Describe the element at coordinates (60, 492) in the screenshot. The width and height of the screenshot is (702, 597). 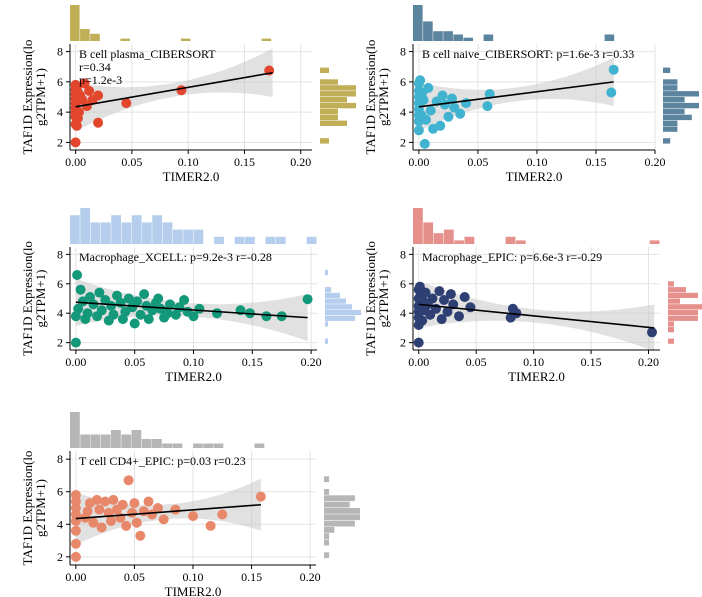
I see `y-tick-label: 6` at that location.